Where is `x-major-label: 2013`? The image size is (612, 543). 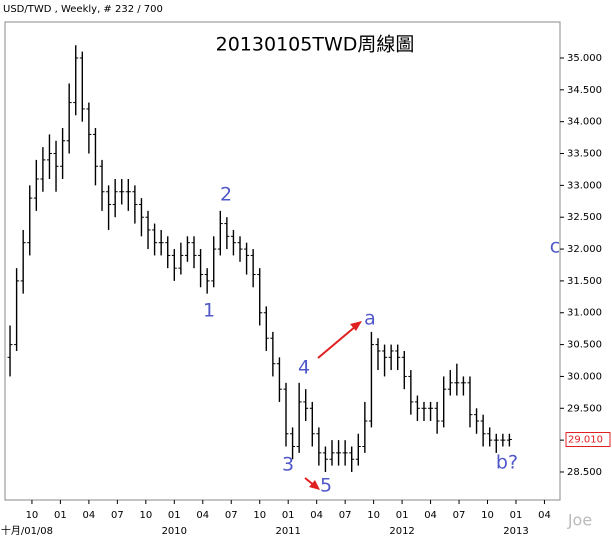 x-major-label: 2013 is located at coordinates (515, 531).